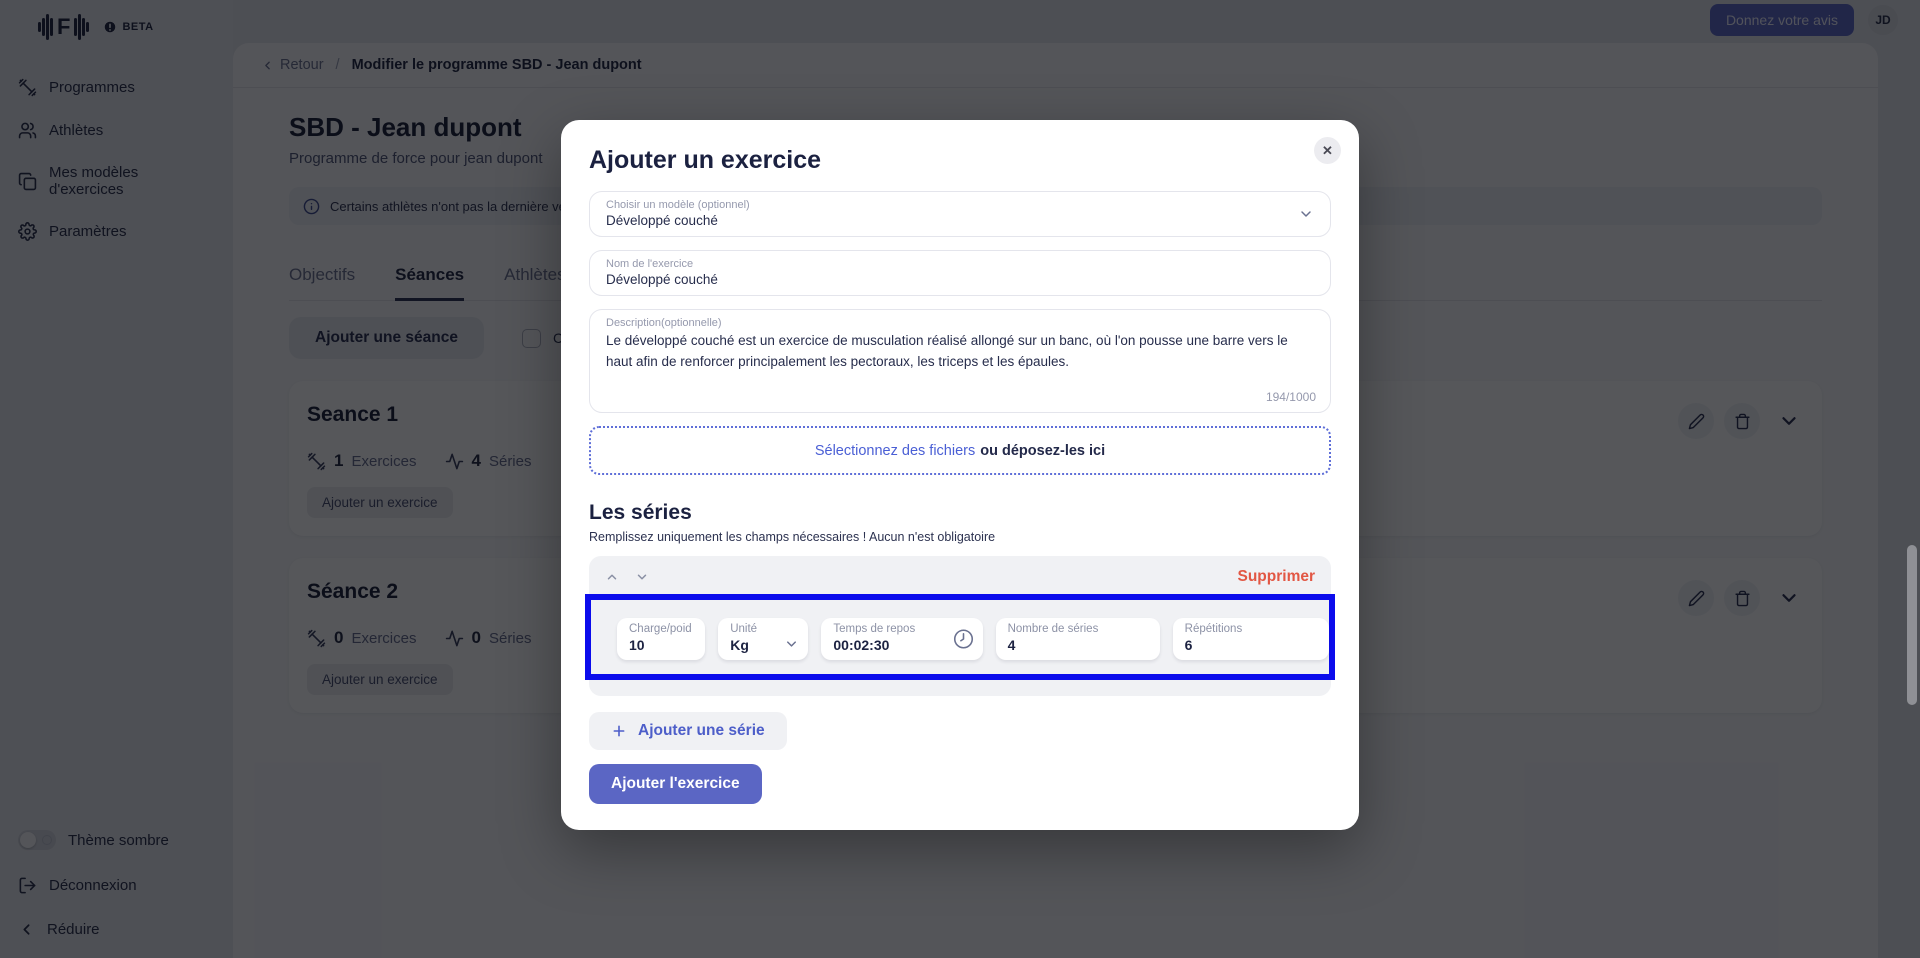 This screenshot has width=1920, height=958. Describe the element at coordinates (960, 273) in the screenshot. I see `exercise-name-field: Nom de l'exercice Développé couché` at that location.